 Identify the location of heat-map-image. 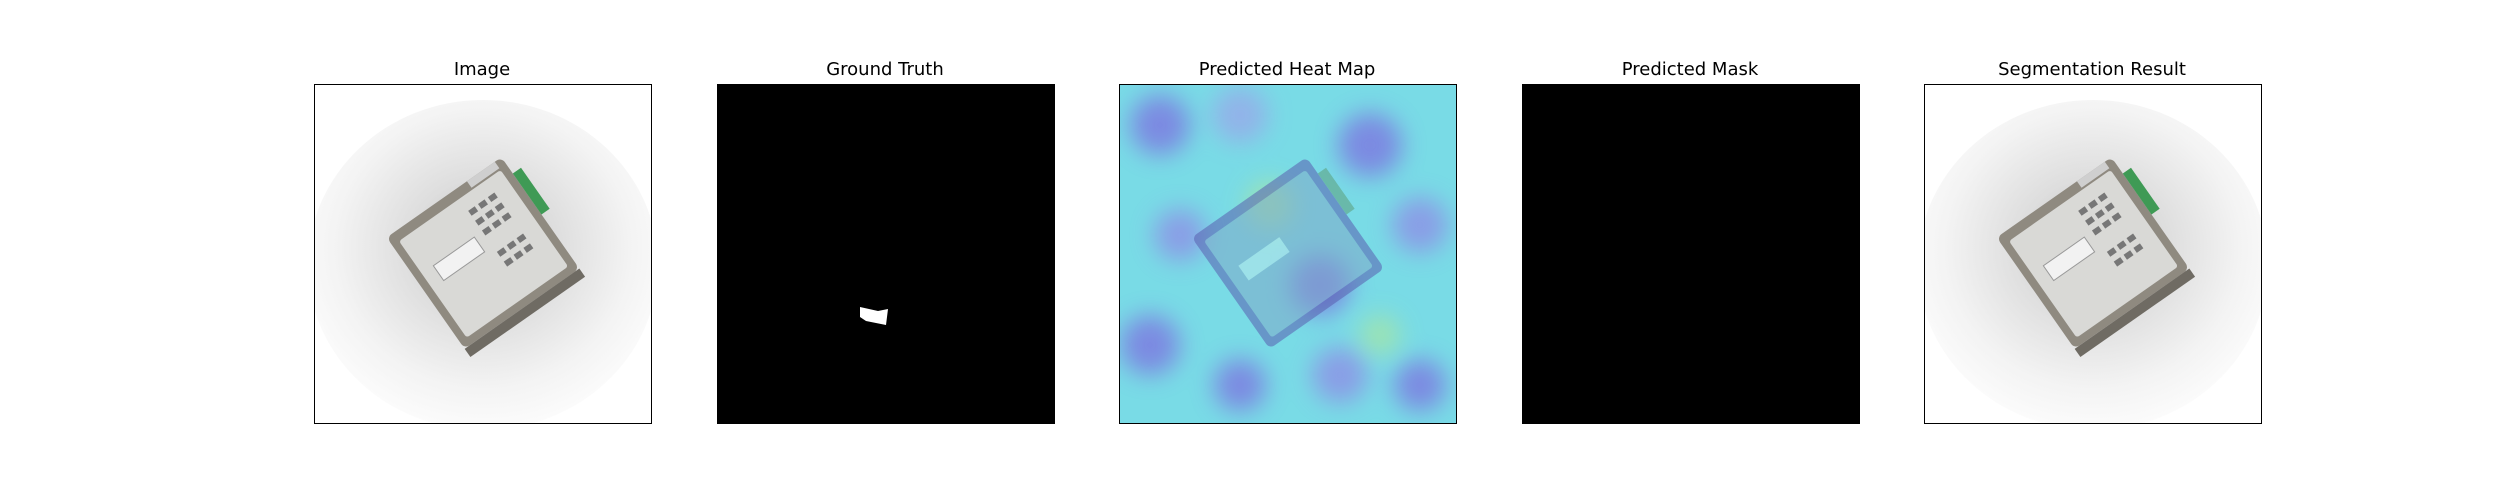
(1288, 254).